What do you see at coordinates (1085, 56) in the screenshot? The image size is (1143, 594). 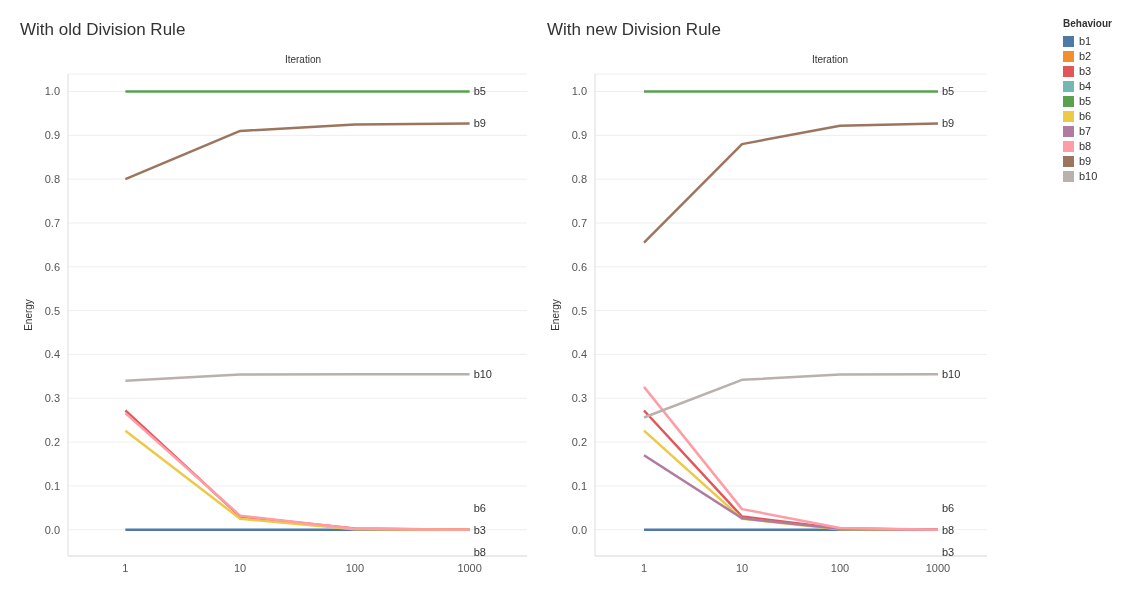 I see `legend-label: b2` at bounding box center [1085, 56].